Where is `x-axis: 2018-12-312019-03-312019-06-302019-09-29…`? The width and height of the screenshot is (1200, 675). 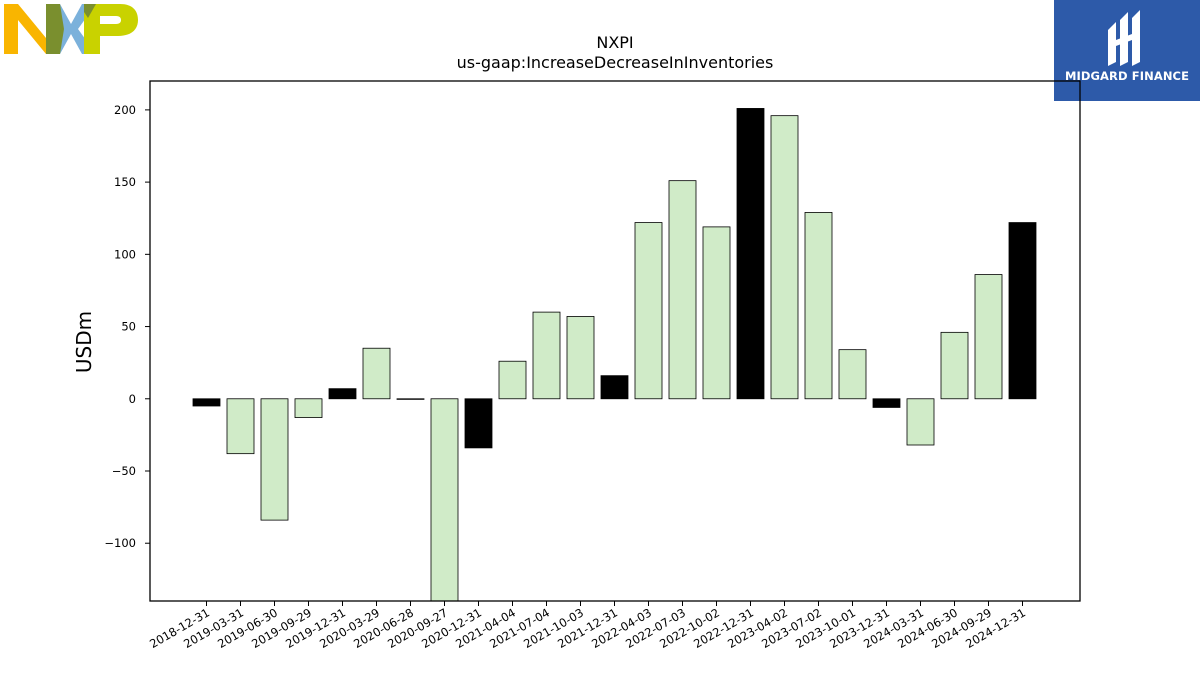
x-axis: 2018-12-312019-03-312019-06-302019-09-29… is located at coordinates (587, 626).